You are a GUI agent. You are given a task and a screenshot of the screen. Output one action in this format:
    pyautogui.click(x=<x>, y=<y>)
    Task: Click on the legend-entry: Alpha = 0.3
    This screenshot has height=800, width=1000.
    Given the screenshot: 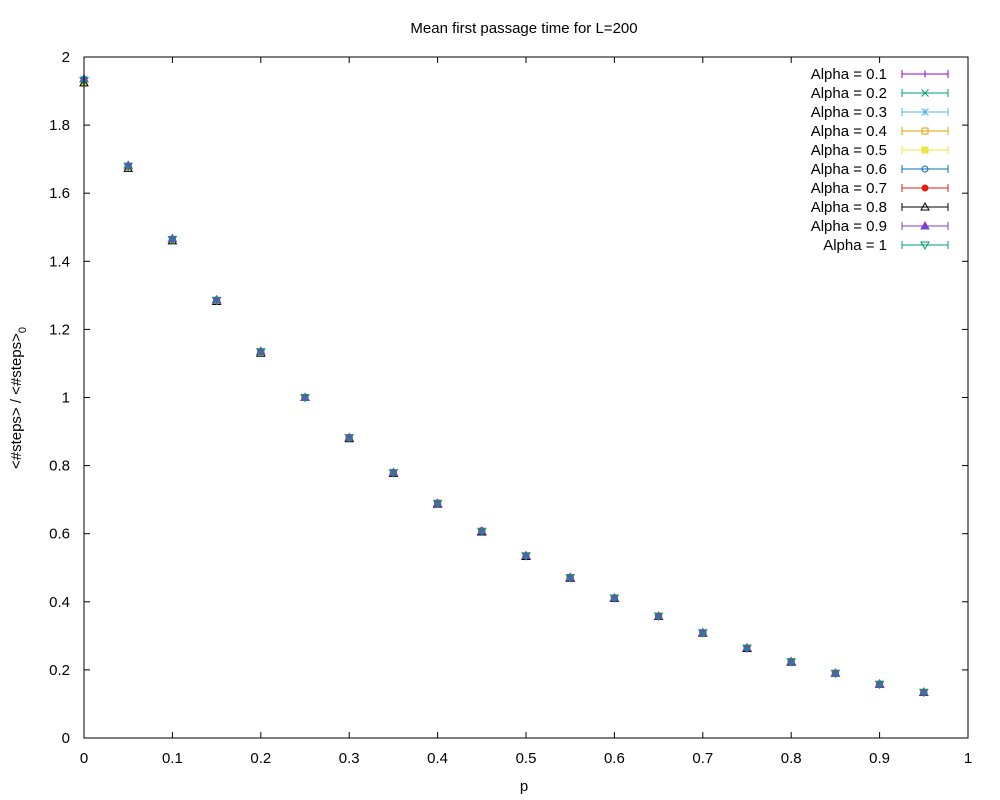 What is the action you would take?
    pyautogui.click(x=880, y=112)
    